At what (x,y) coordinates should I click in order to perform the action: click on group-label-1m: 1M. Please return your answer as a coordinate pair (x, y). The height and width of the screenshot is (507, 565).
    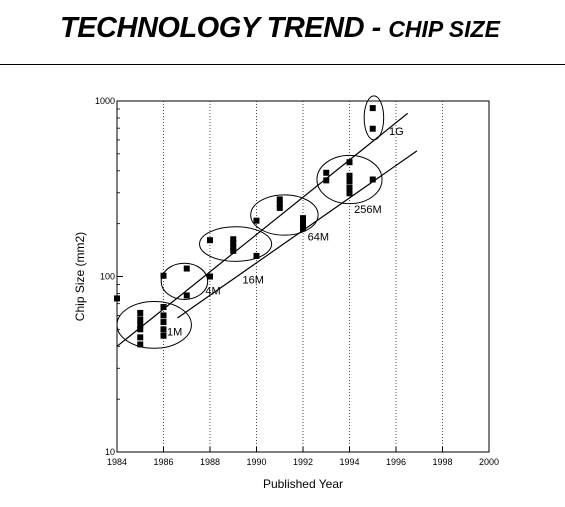
    Looking at the image, I should click on (174, 333).